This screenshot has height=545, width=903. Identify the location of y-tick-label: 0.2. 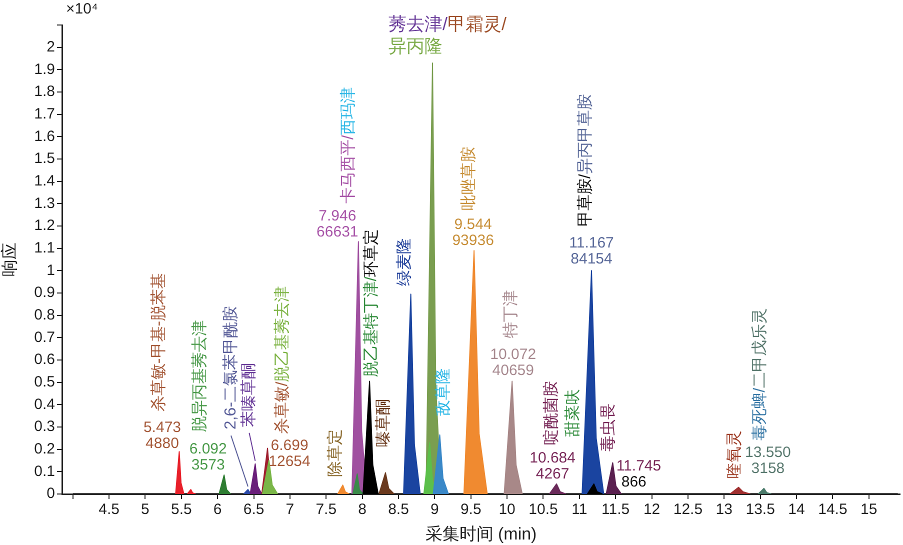
(44, 449).